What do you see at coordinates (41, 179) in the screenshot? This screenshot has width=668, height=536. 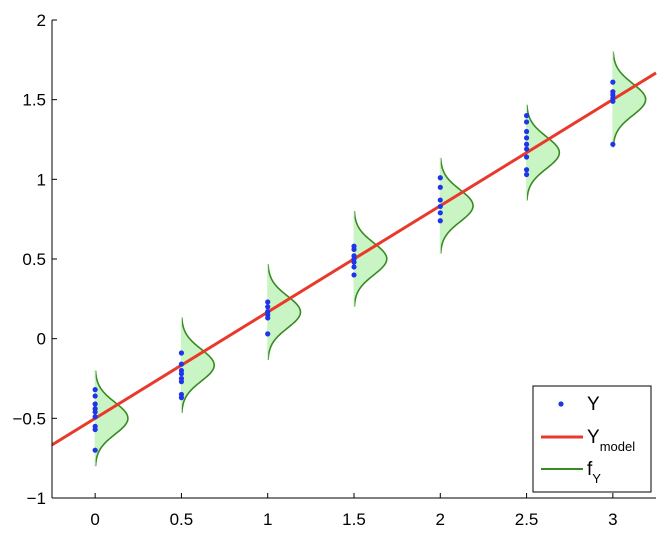 I see `y-tick-label-4: 1` at bounding box center [41, 179].